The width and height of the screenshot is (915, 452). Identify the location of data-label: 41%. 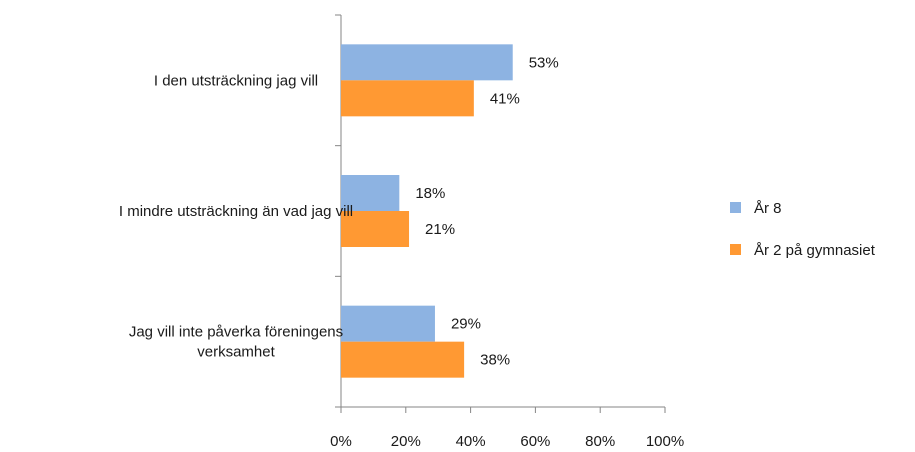
(505, 98).